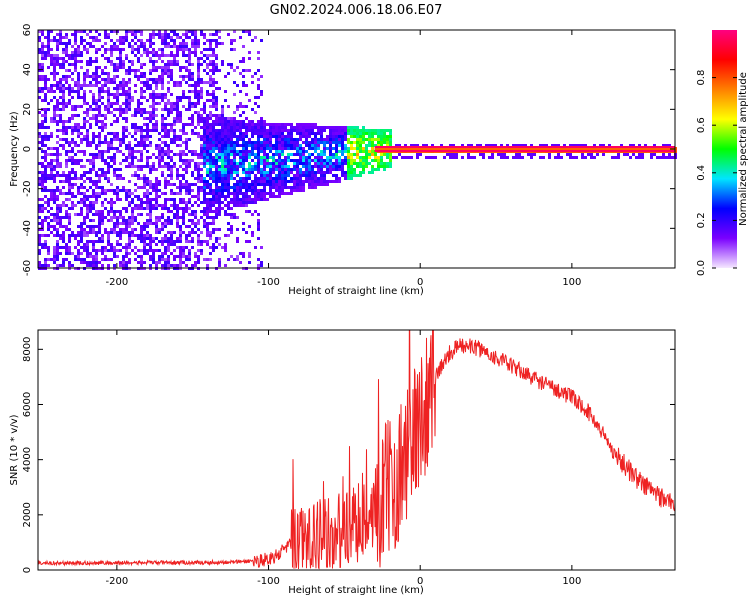 The width and height of the screenshot is (750, 600). Describe the element at coordinates (117, 282) in the screenshot. I see `x-tick-label: -200` at that location.